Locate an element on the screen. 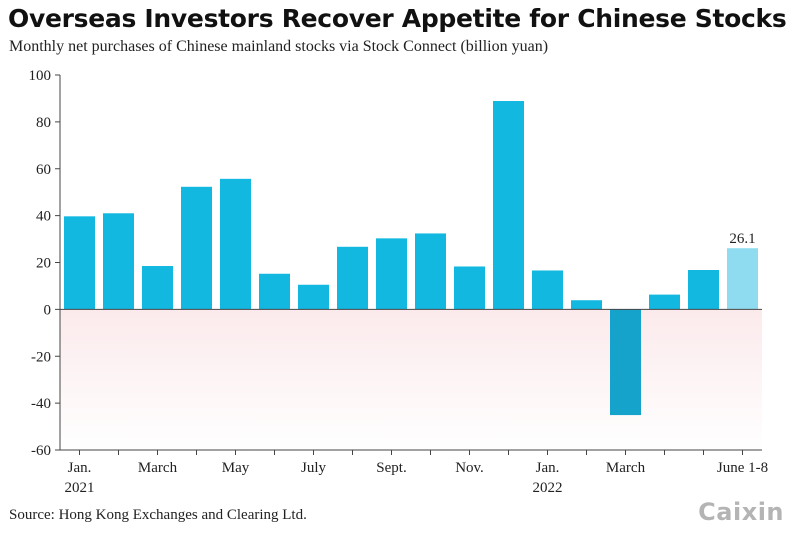 Image resolution: width=800 pixels, height=533 pixels. y-tick-label: 0 is located at coordinates (48, 310).